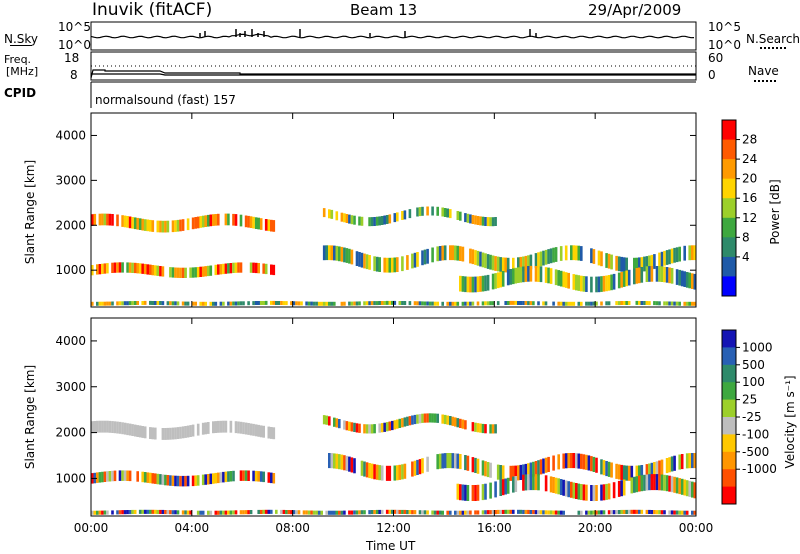 The height and width of the screenshot is (554, 800). What do you see at coordinates (775, 212) in the screenshot?
I see `power-colorbar-label: Power [dB]` at bounding box center [775, 212].